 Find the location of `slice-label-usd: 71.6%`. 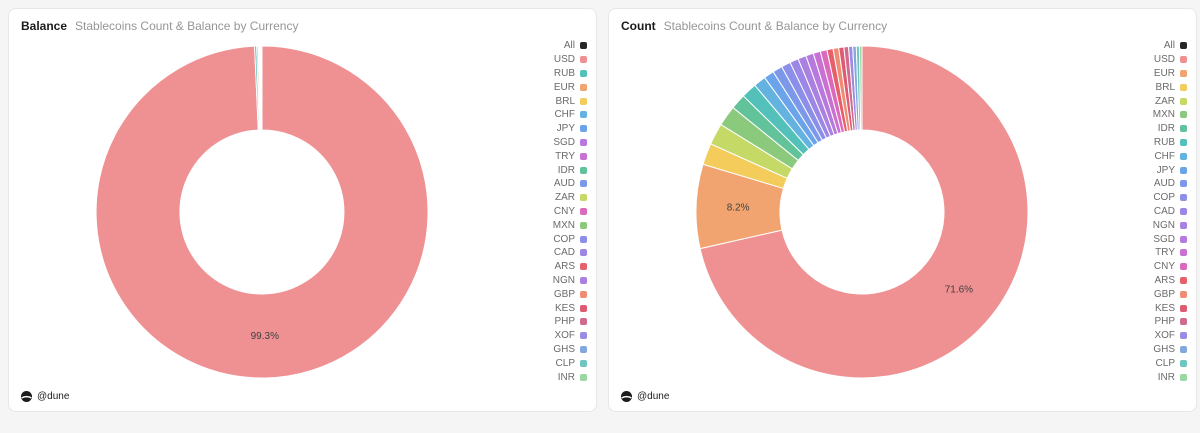

slice-label-usd: 71.6% is located at coordinates (959, 289).